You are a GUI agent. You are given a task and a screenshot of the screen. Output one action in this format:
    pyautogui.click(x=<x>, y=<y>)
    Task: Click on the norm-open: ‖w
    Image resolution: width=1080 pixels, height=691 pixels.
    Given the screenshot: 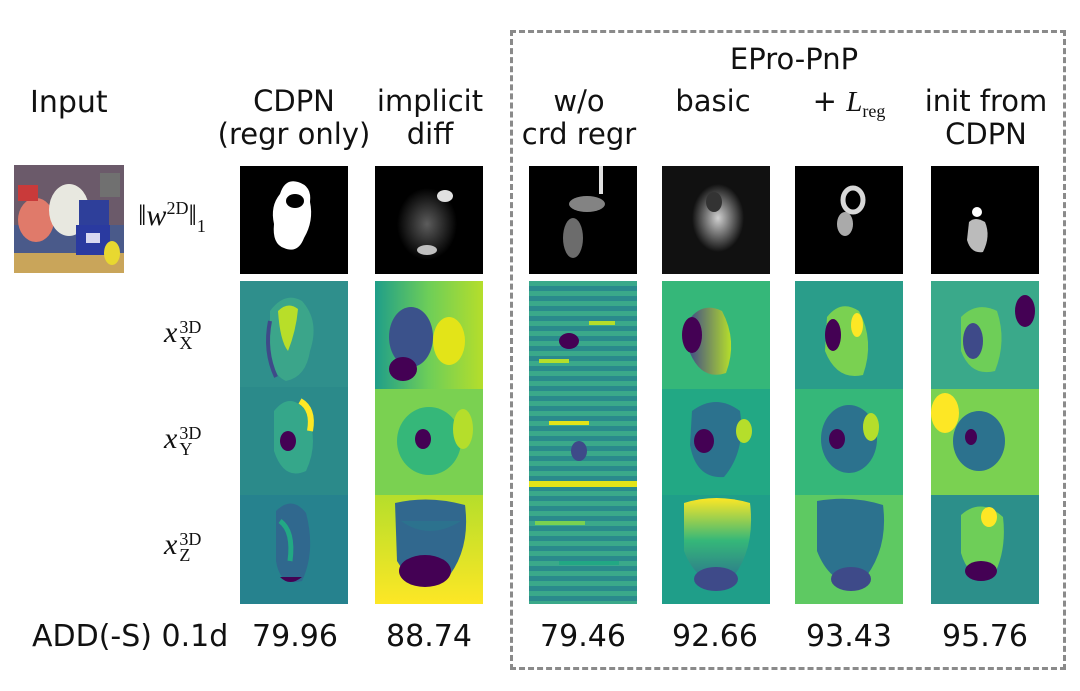 What is the action you would take?
    pyautogui.click(x=152, y=215)
    